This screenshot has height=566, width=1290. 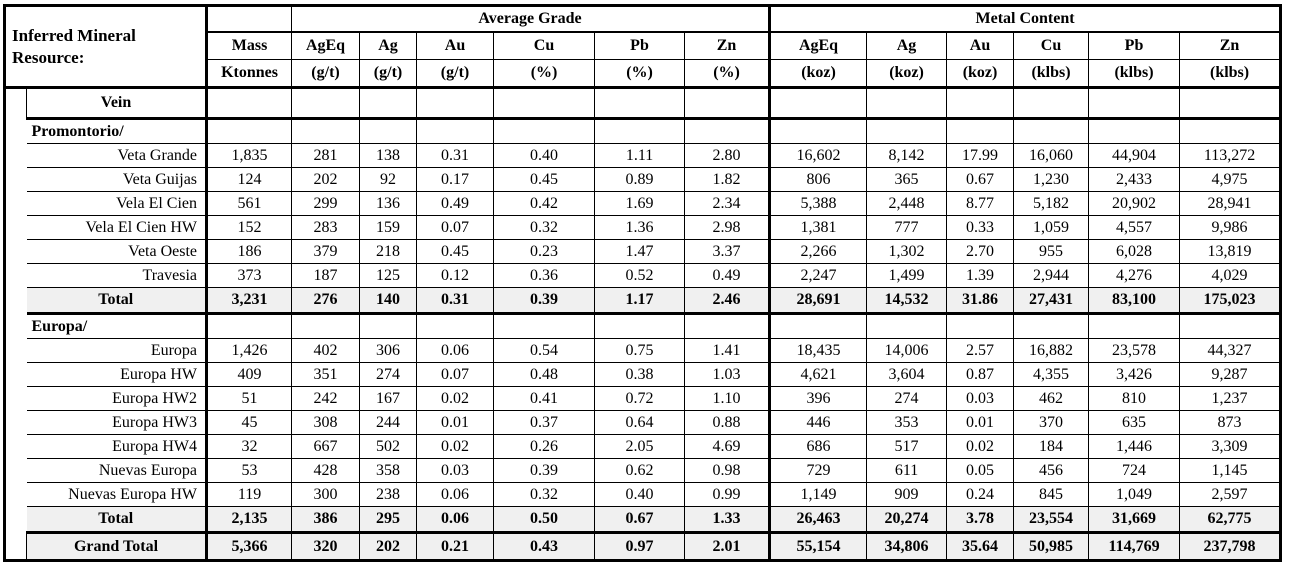 I want to click on cell-zn-klbs: 62,775, so click(x=1230, y=520).